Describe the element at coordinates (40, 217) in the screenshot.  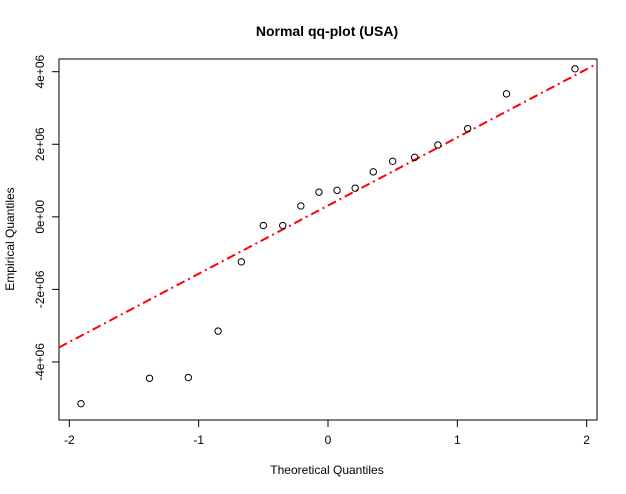
I see `y-tick-label-2: 0e+00` at that location.